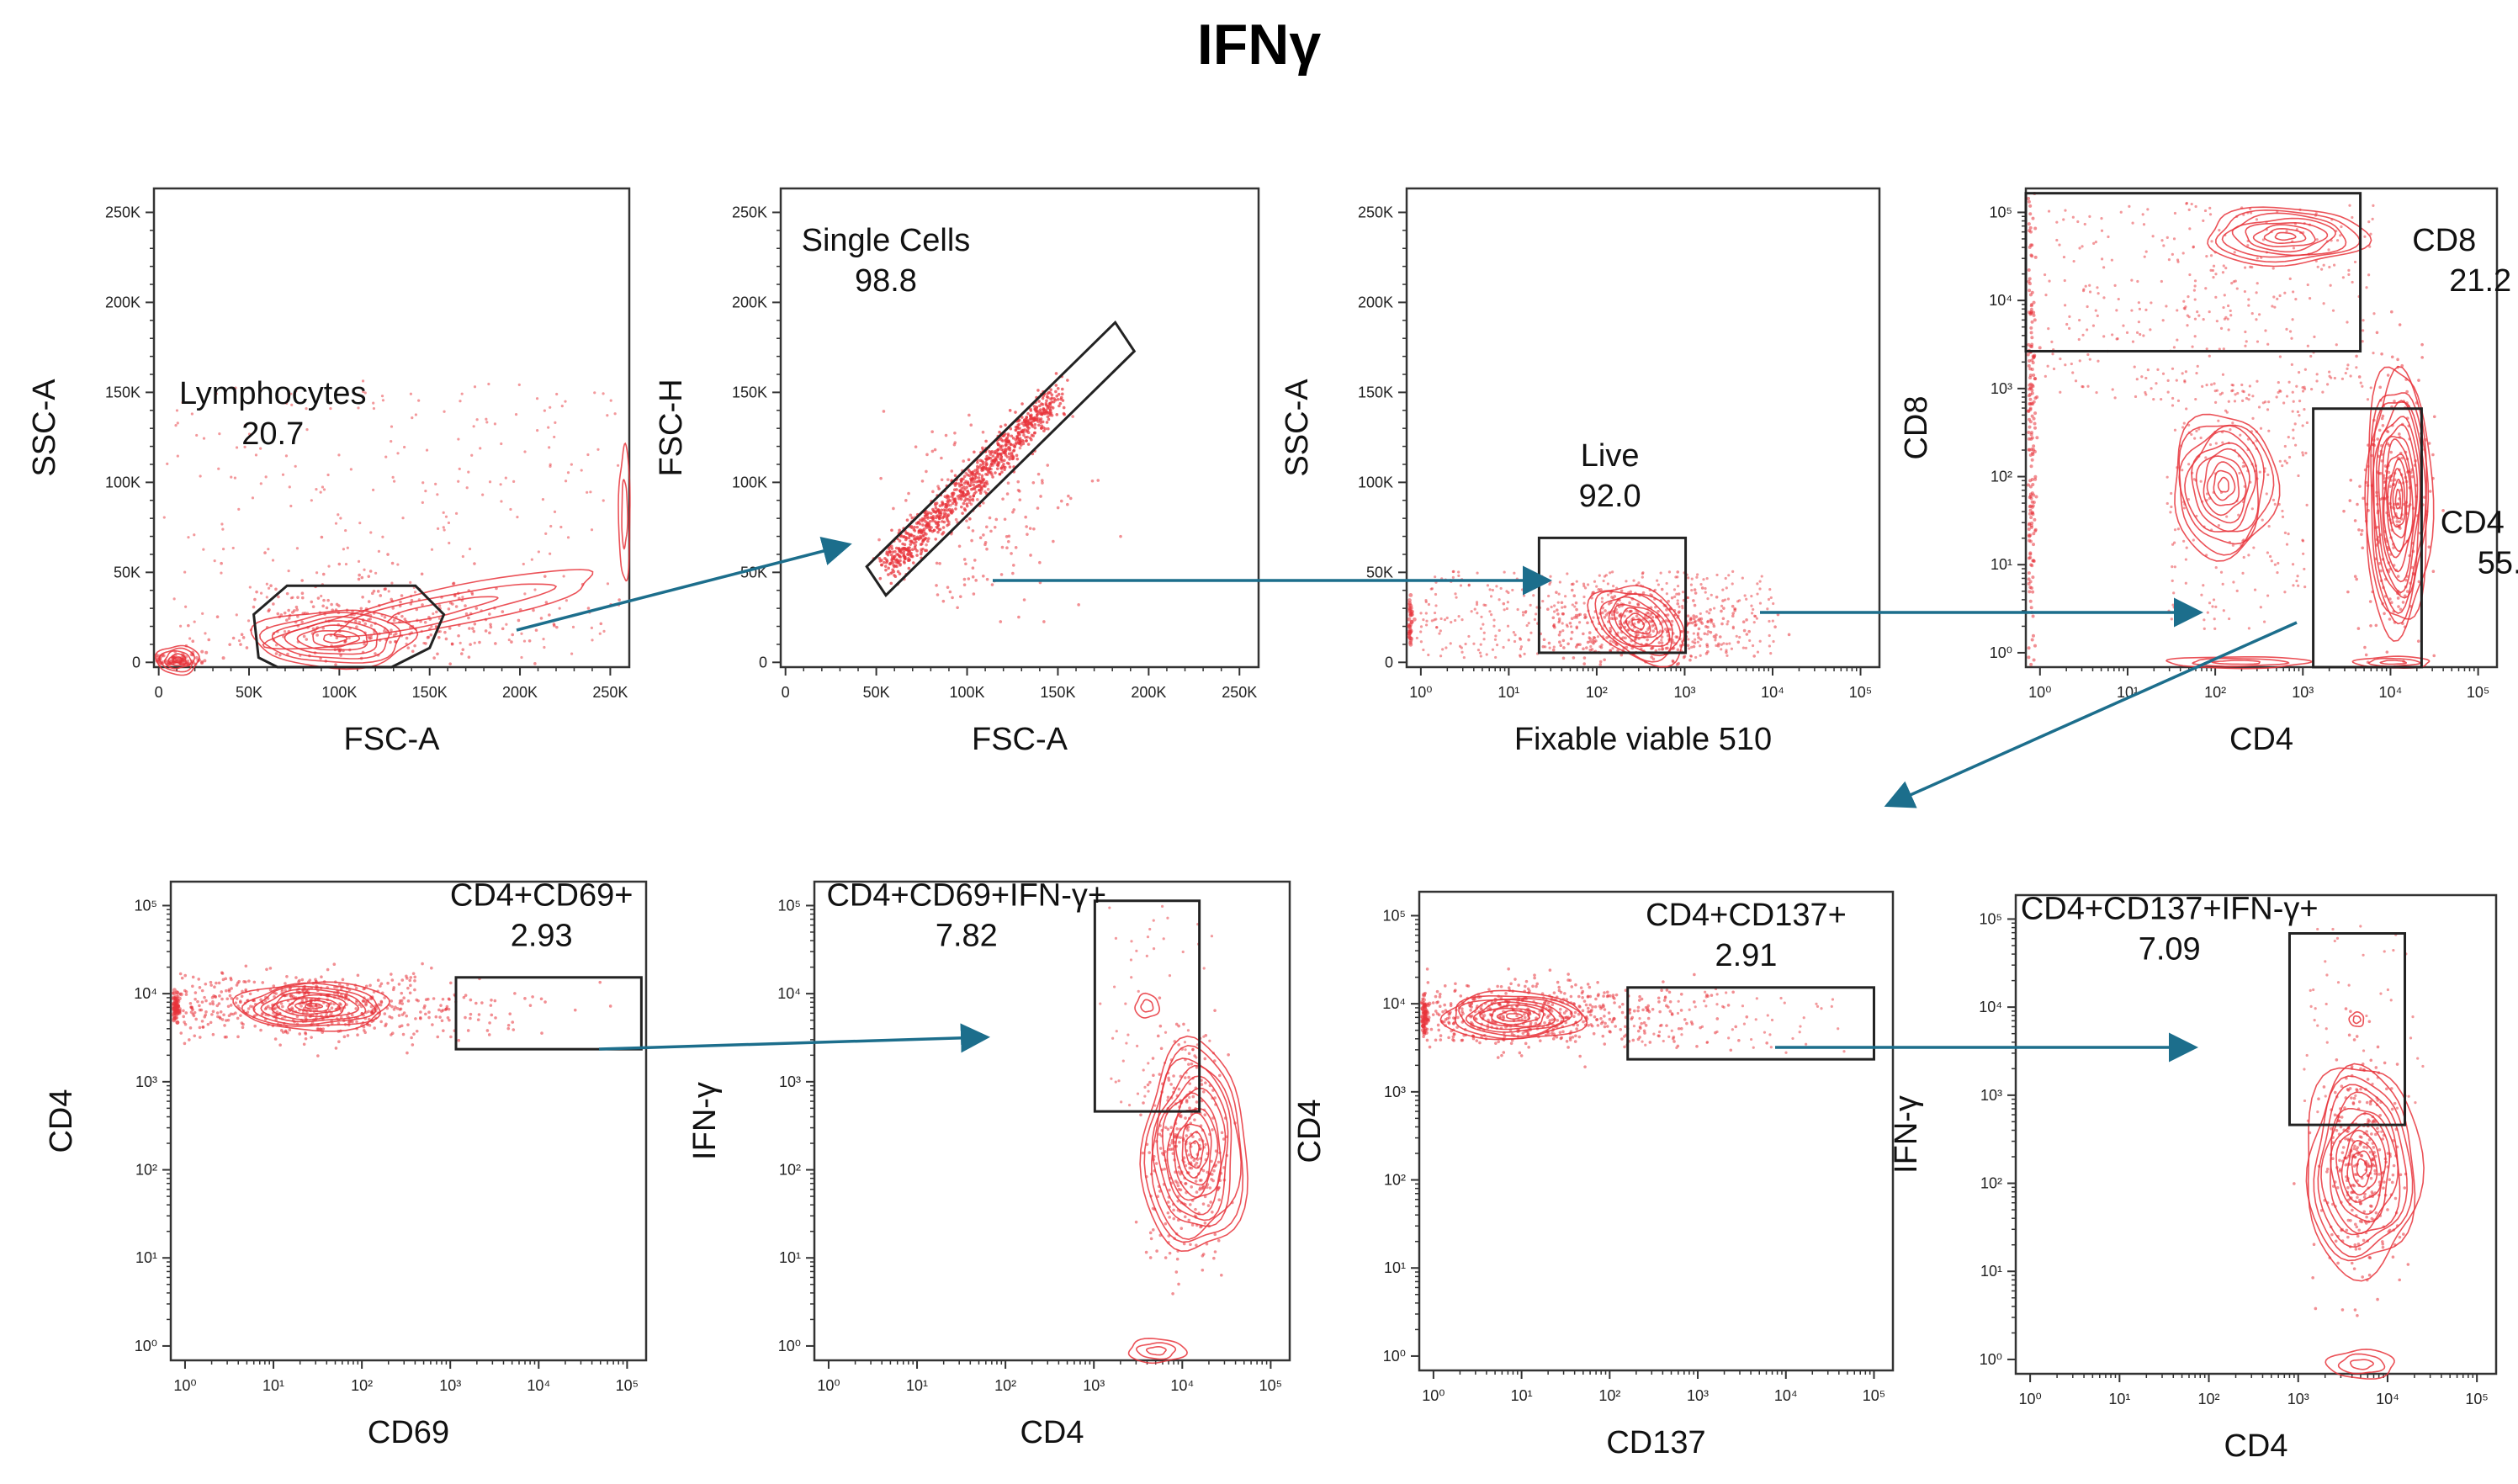 This screenshot has height=1484, width=2518. Describe the element at coordinates (1508, 692) in the screenshot. I see `x-tick-label: 10¹` at that location.